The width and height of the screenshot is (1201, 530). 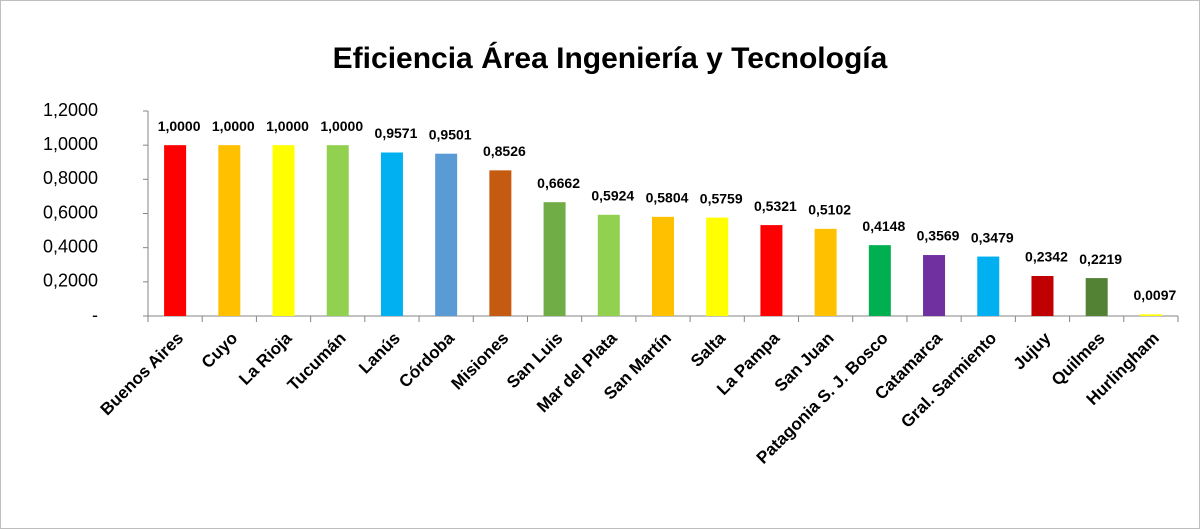 I want to click on y-tick-label: 0,4000, so click(x=70, y=246).